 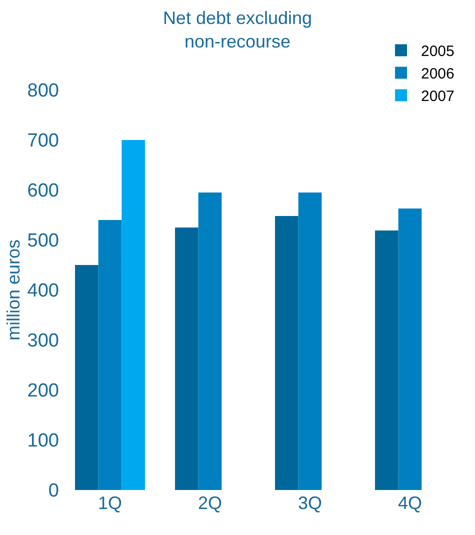 What do you see at coordinates (437, 51) in the screenshot?
I see `legend-label: 2005` at bounding box center [437, 51].